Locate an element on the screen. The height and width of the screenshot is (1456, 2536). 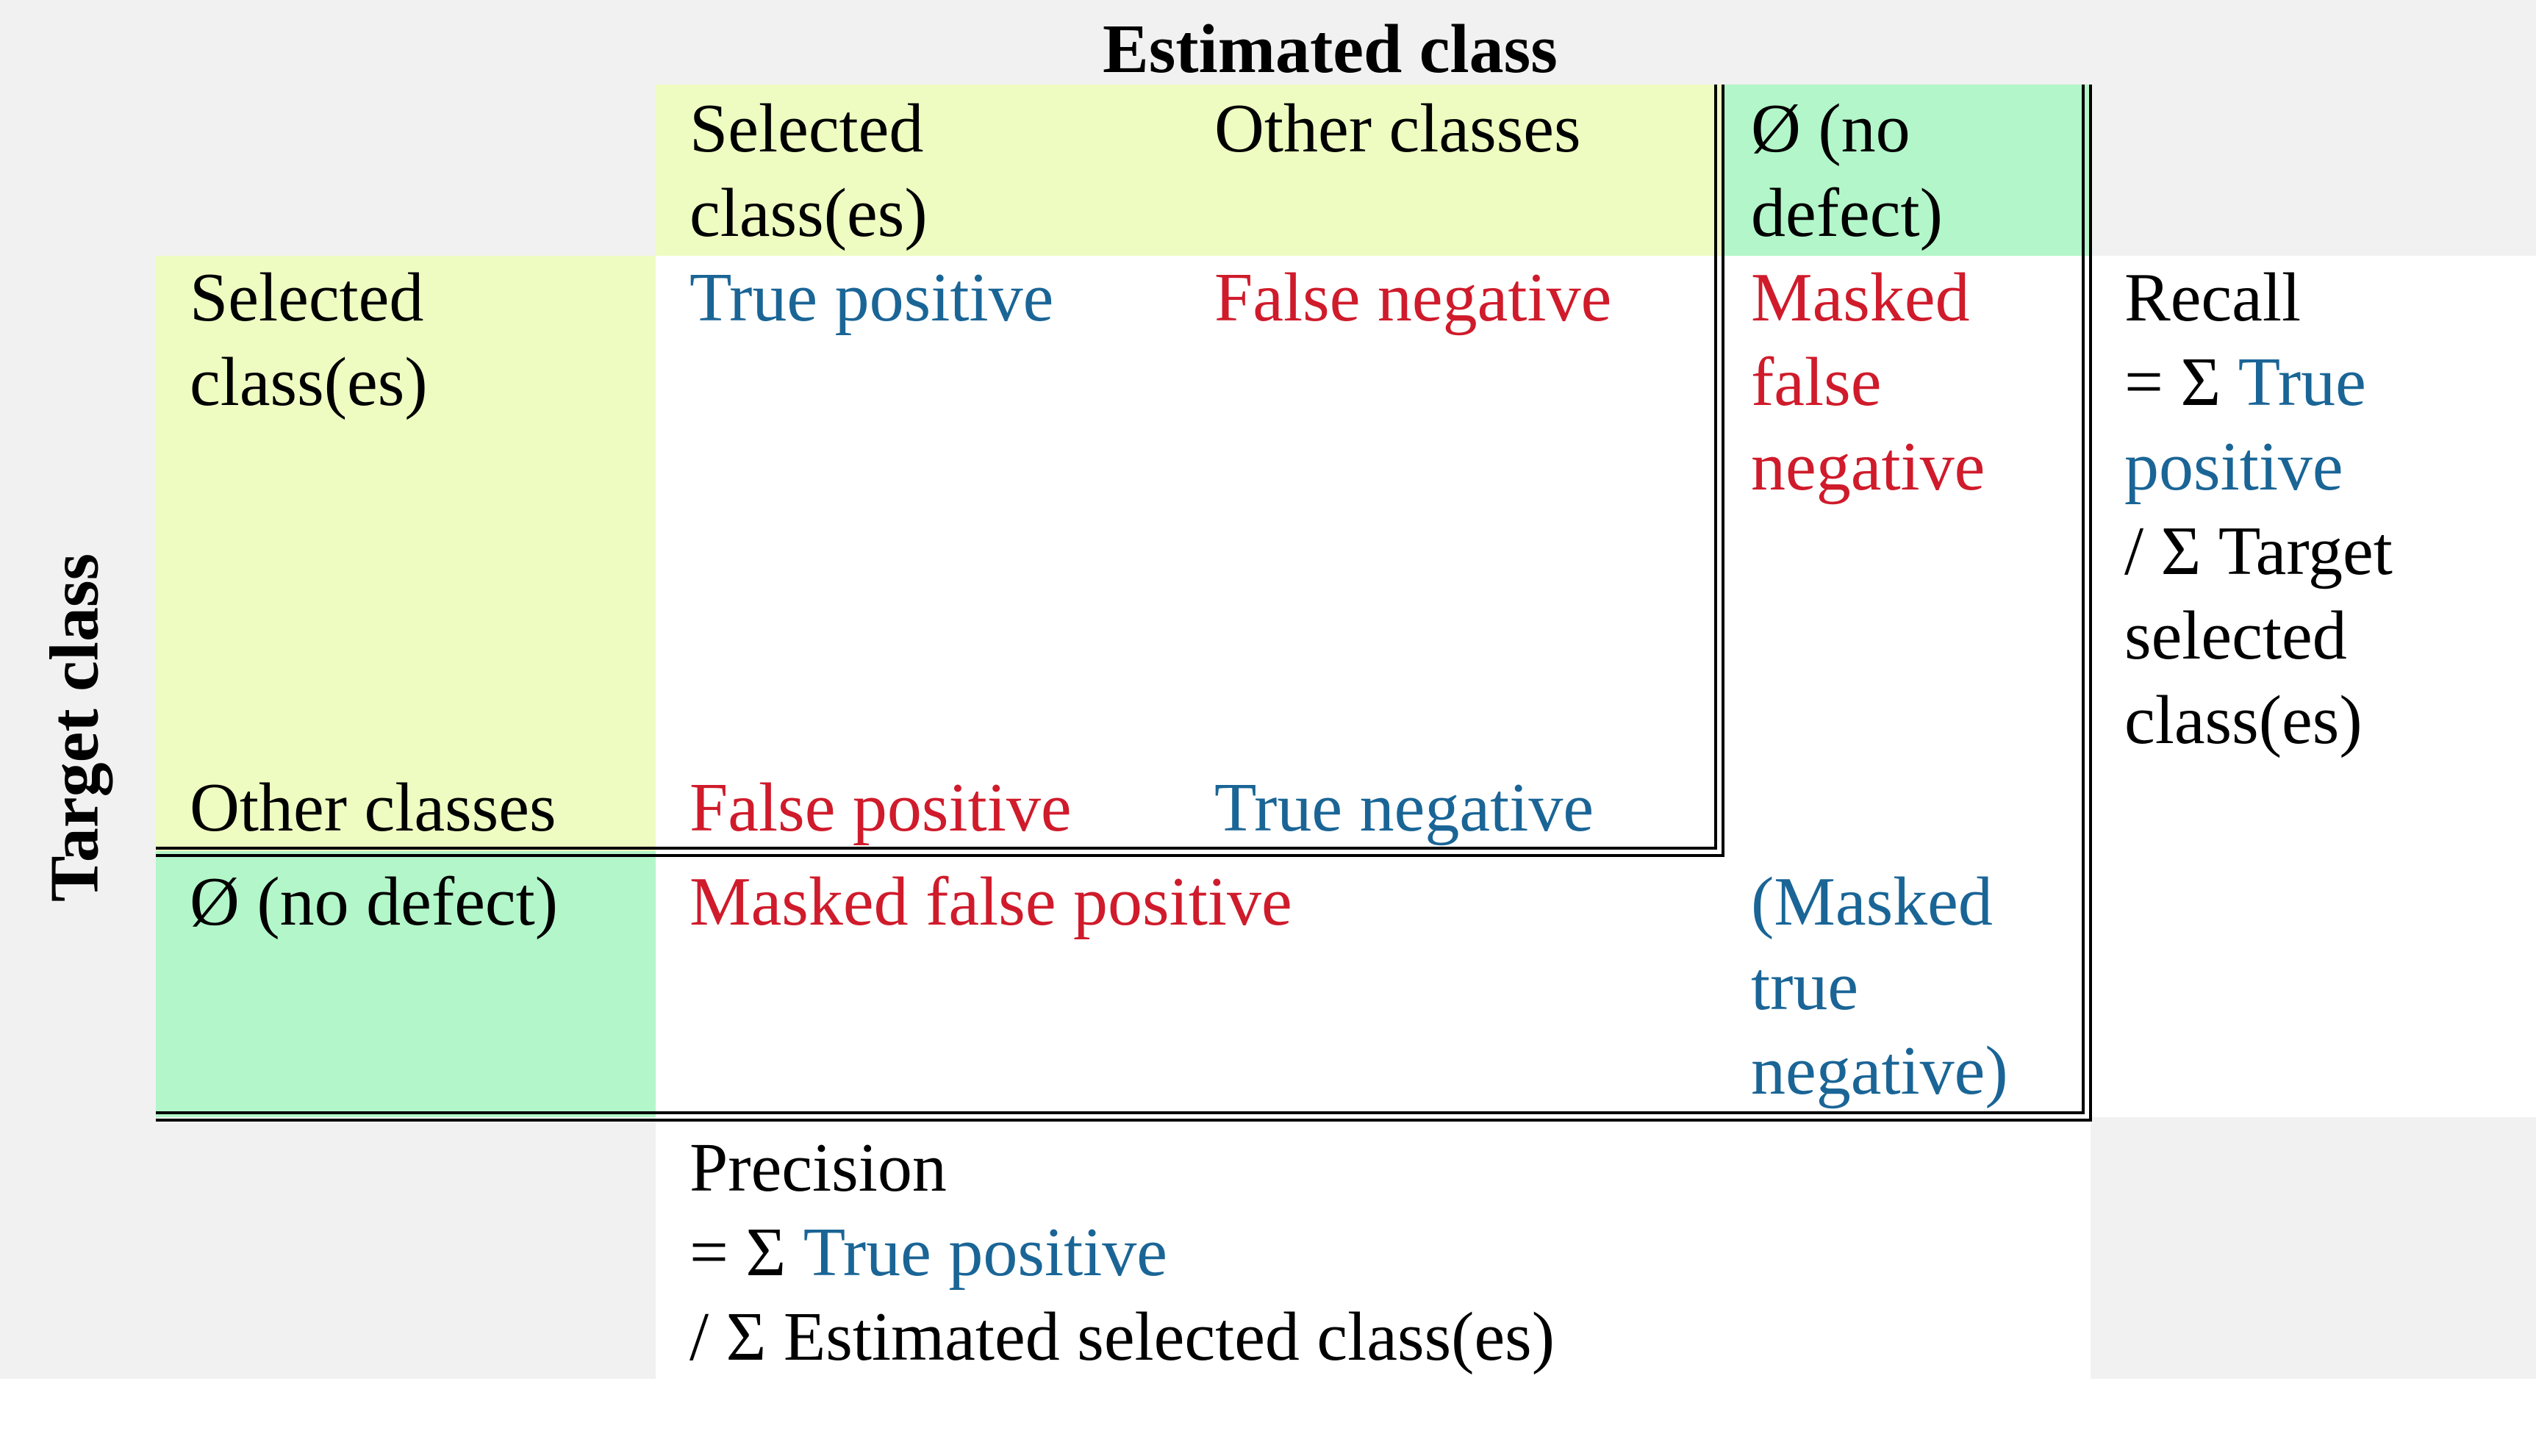
bottom-left-gray-bg is located at coordinates (328, 1248).